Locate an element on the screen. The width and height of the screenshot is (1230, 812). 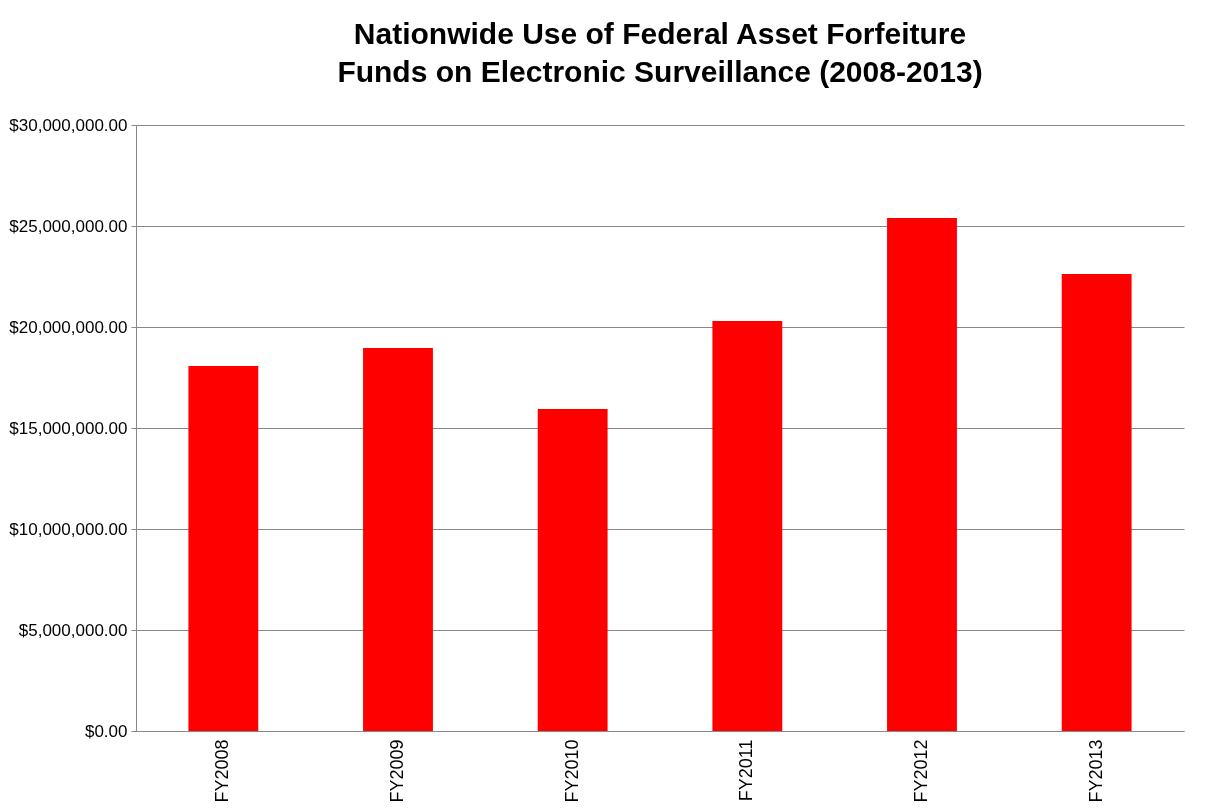
x-tick-label: FY2009 is located at coordinates (397, 771).